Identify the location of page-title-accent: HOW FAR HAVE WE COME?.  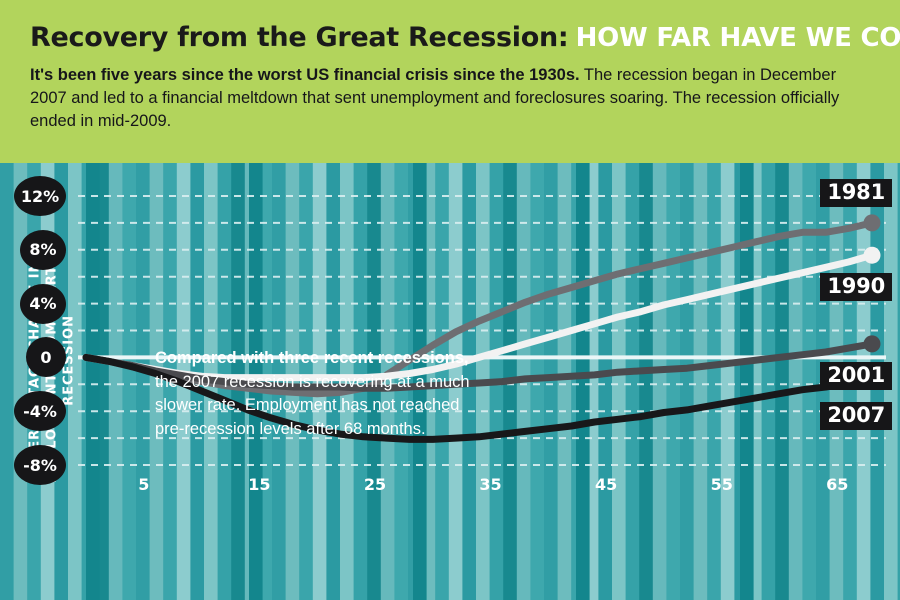
(737, 38).